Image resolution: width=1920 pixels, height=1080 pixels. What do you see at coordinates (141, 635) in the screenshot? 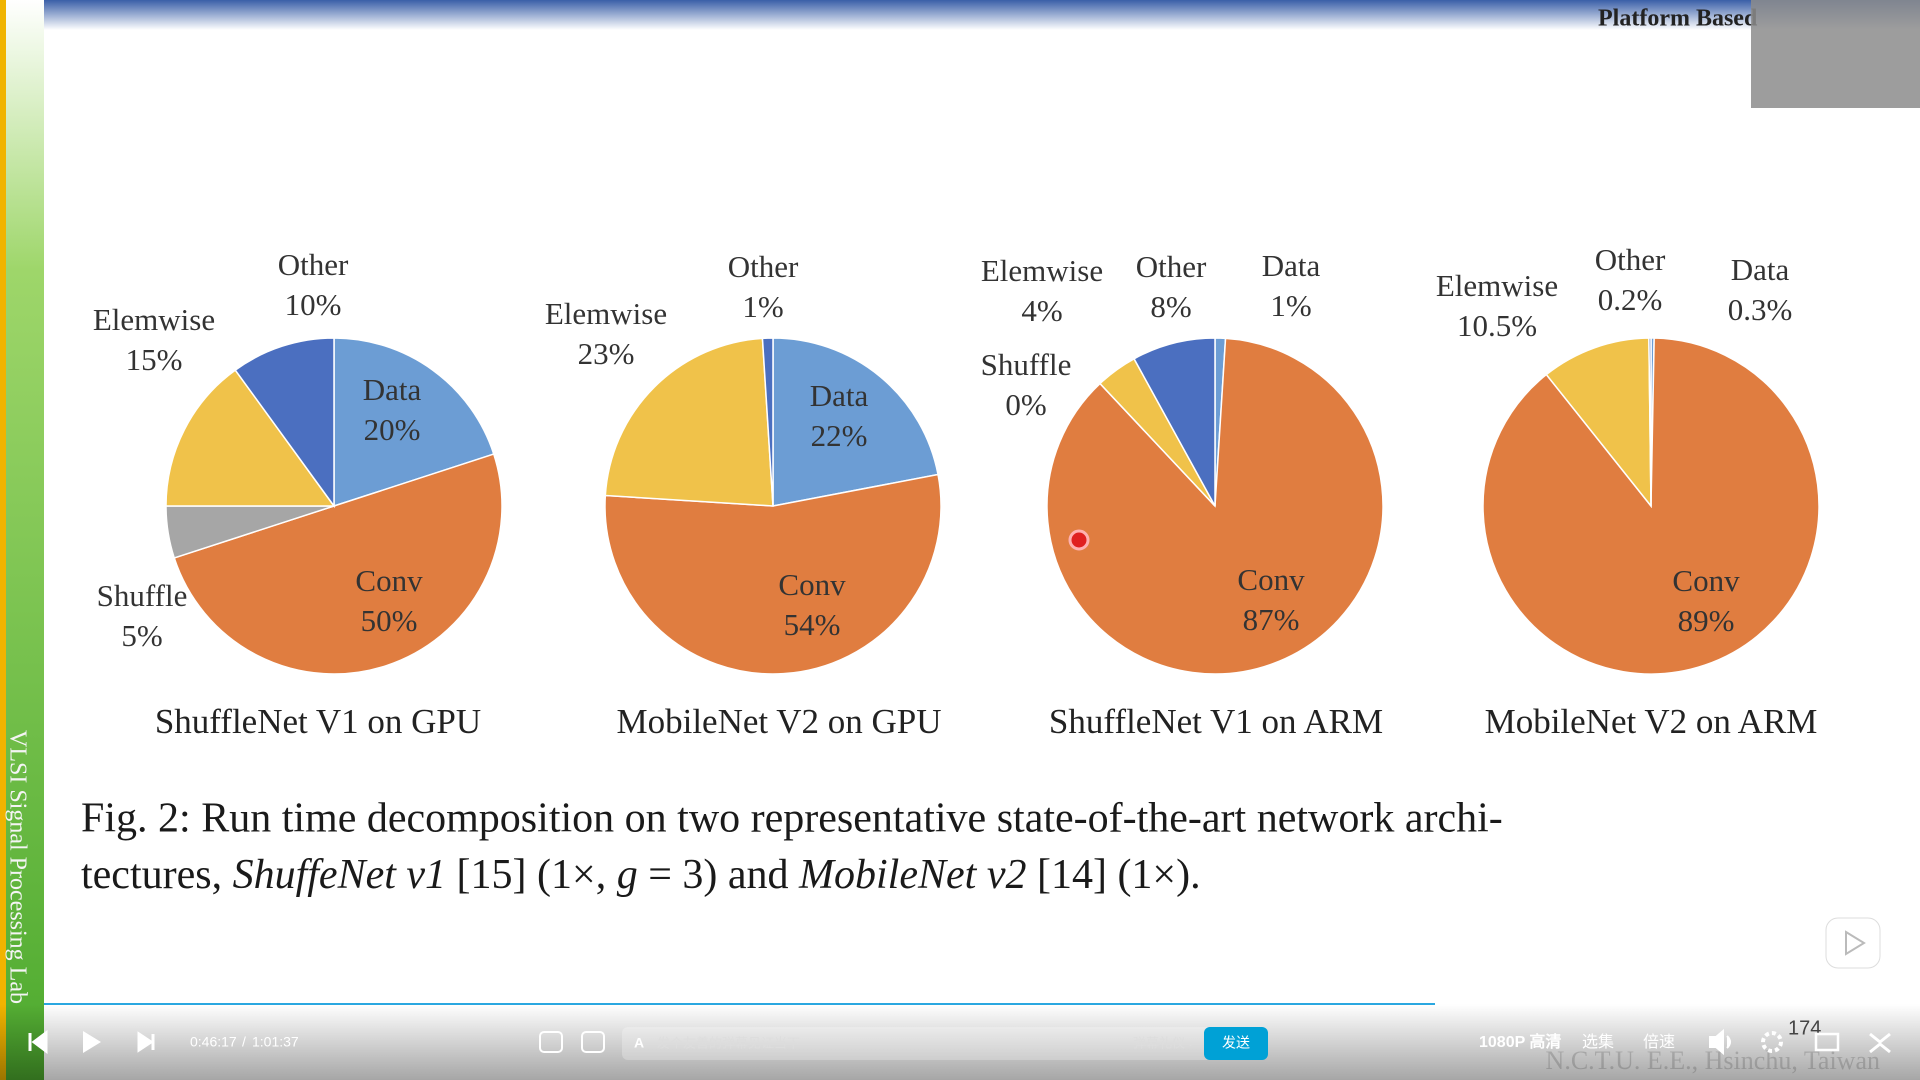
I see `slice-label-value: 5%` at bounding box center [141, 635].